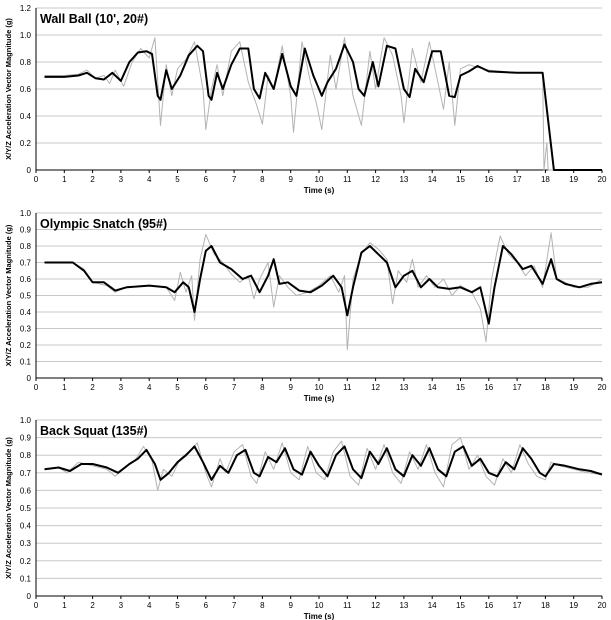  What do you see at coordinates (26, 473) in the screenshot?
I see `y-tick-label: 0.7` at bounding box center [26, 473].